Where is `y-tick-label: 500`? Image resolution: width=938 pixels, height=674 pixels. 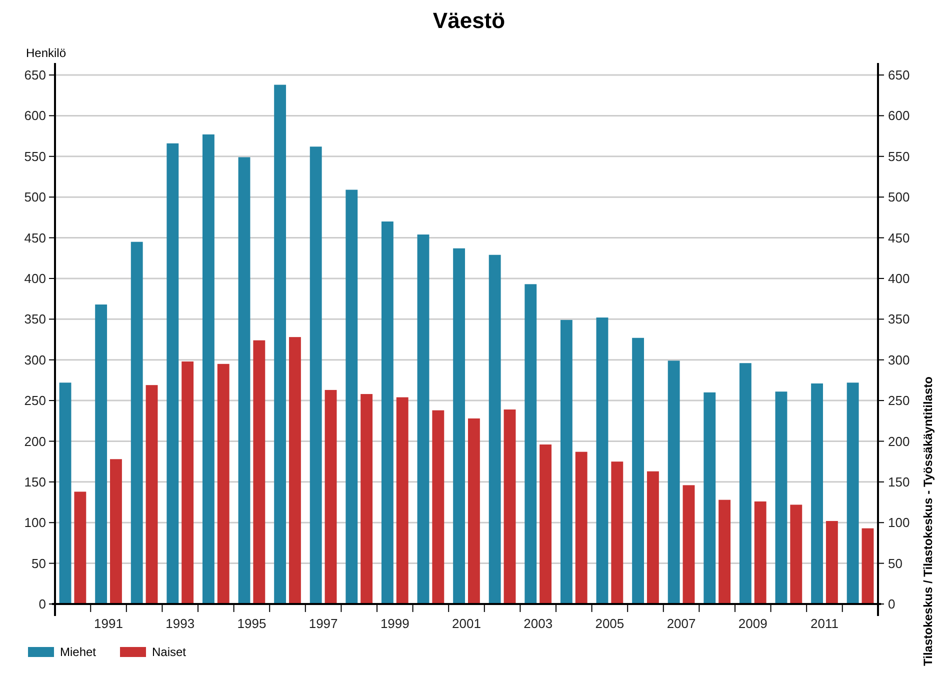
y-tick-label: 500 is located at coordinates (35, 197).